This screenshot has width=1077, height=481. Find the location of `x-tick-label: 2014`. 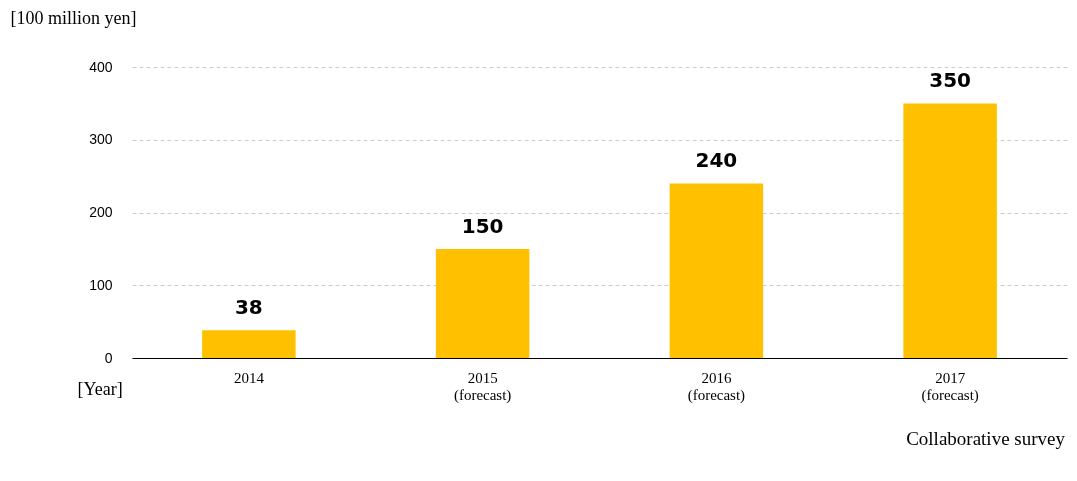

x-tick-label: 2014 is located at coordinates (249, 377).